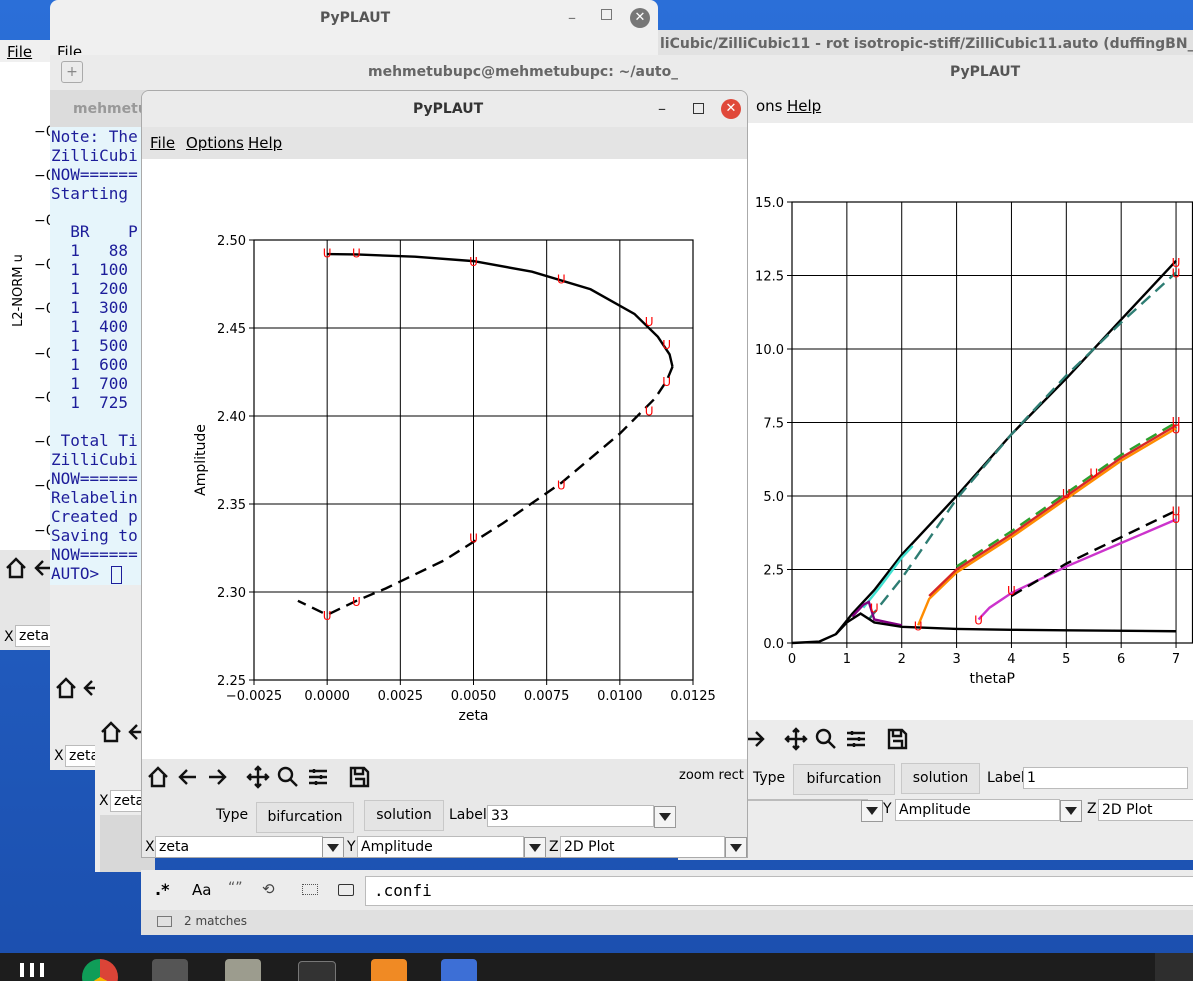 The width and height of the screenshot is (1193, 981). Describe the element at coordinates (216, 921) in the screenshot. I see `status: 2 matches` at that location.